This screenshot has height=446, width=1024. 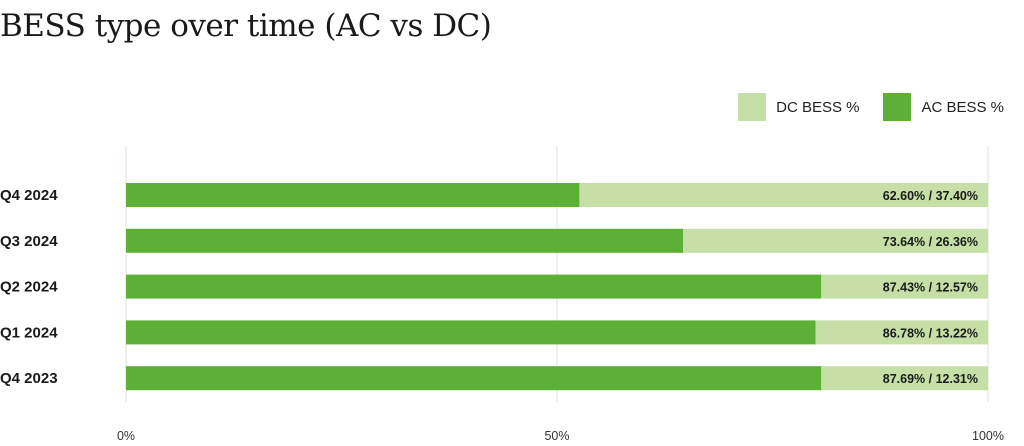 I want to click on chart-legend: DC BESS % AC BESS %, so click(x=859, y=107).